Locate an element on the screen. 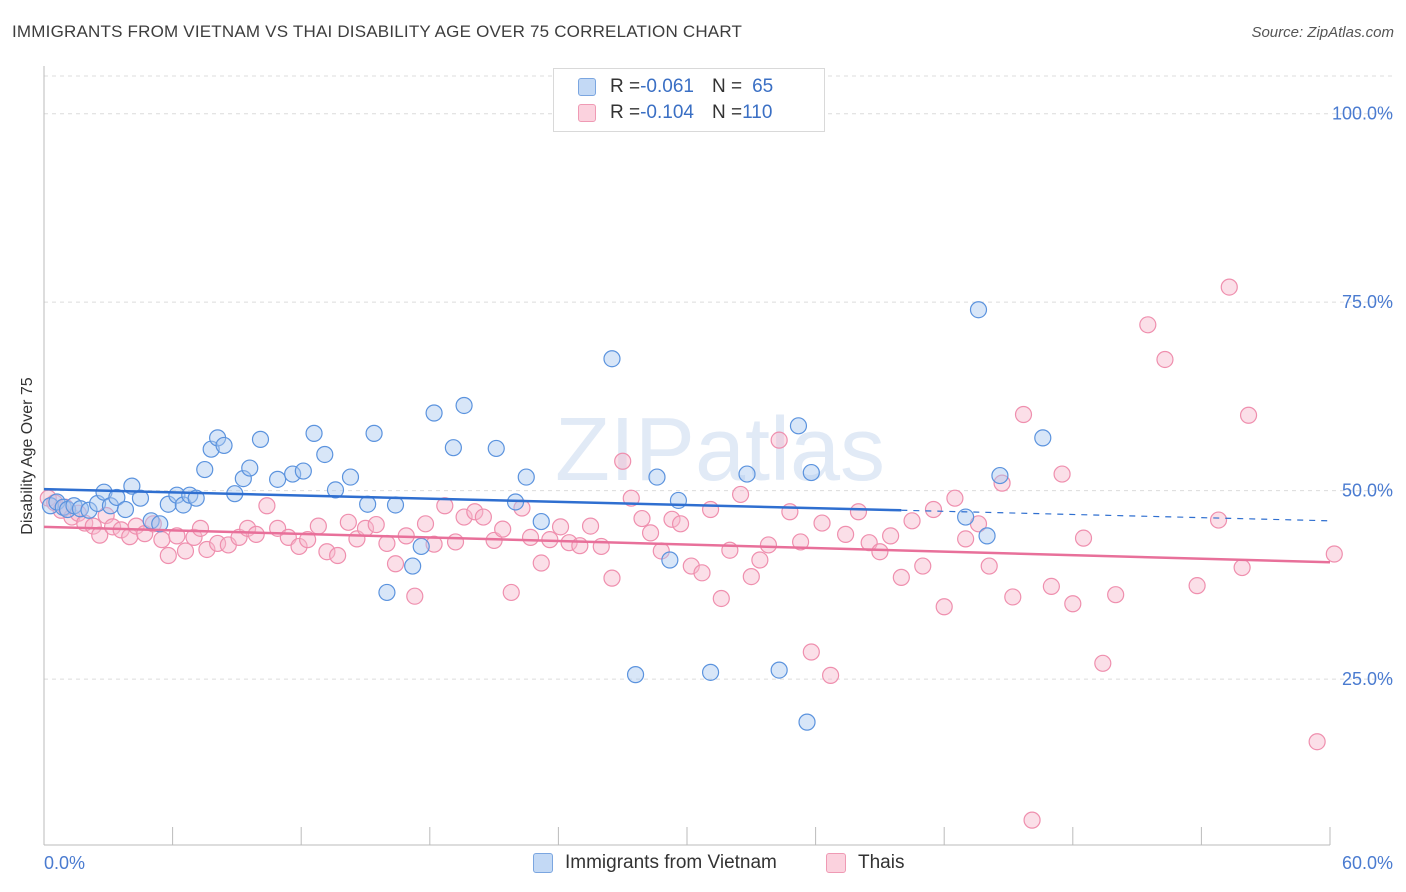 This screenshot has height=892, width=1406. legend-item-vietnam: Immigrants from Vietnam is located at coordinates (655, 863).